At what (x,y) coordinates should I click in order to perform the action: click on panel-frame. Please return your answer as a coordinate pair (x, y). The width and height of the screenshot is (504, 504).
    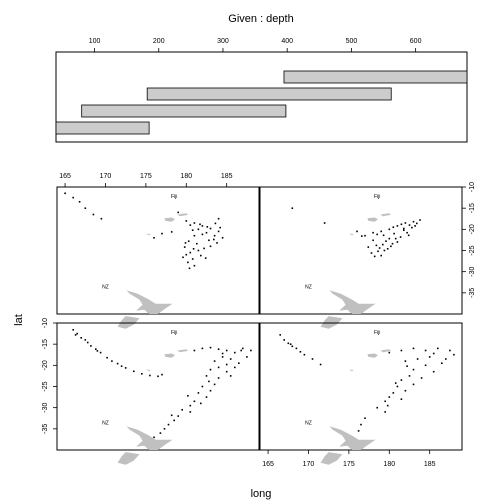
    Looking at the image, I should click on (361, 386).